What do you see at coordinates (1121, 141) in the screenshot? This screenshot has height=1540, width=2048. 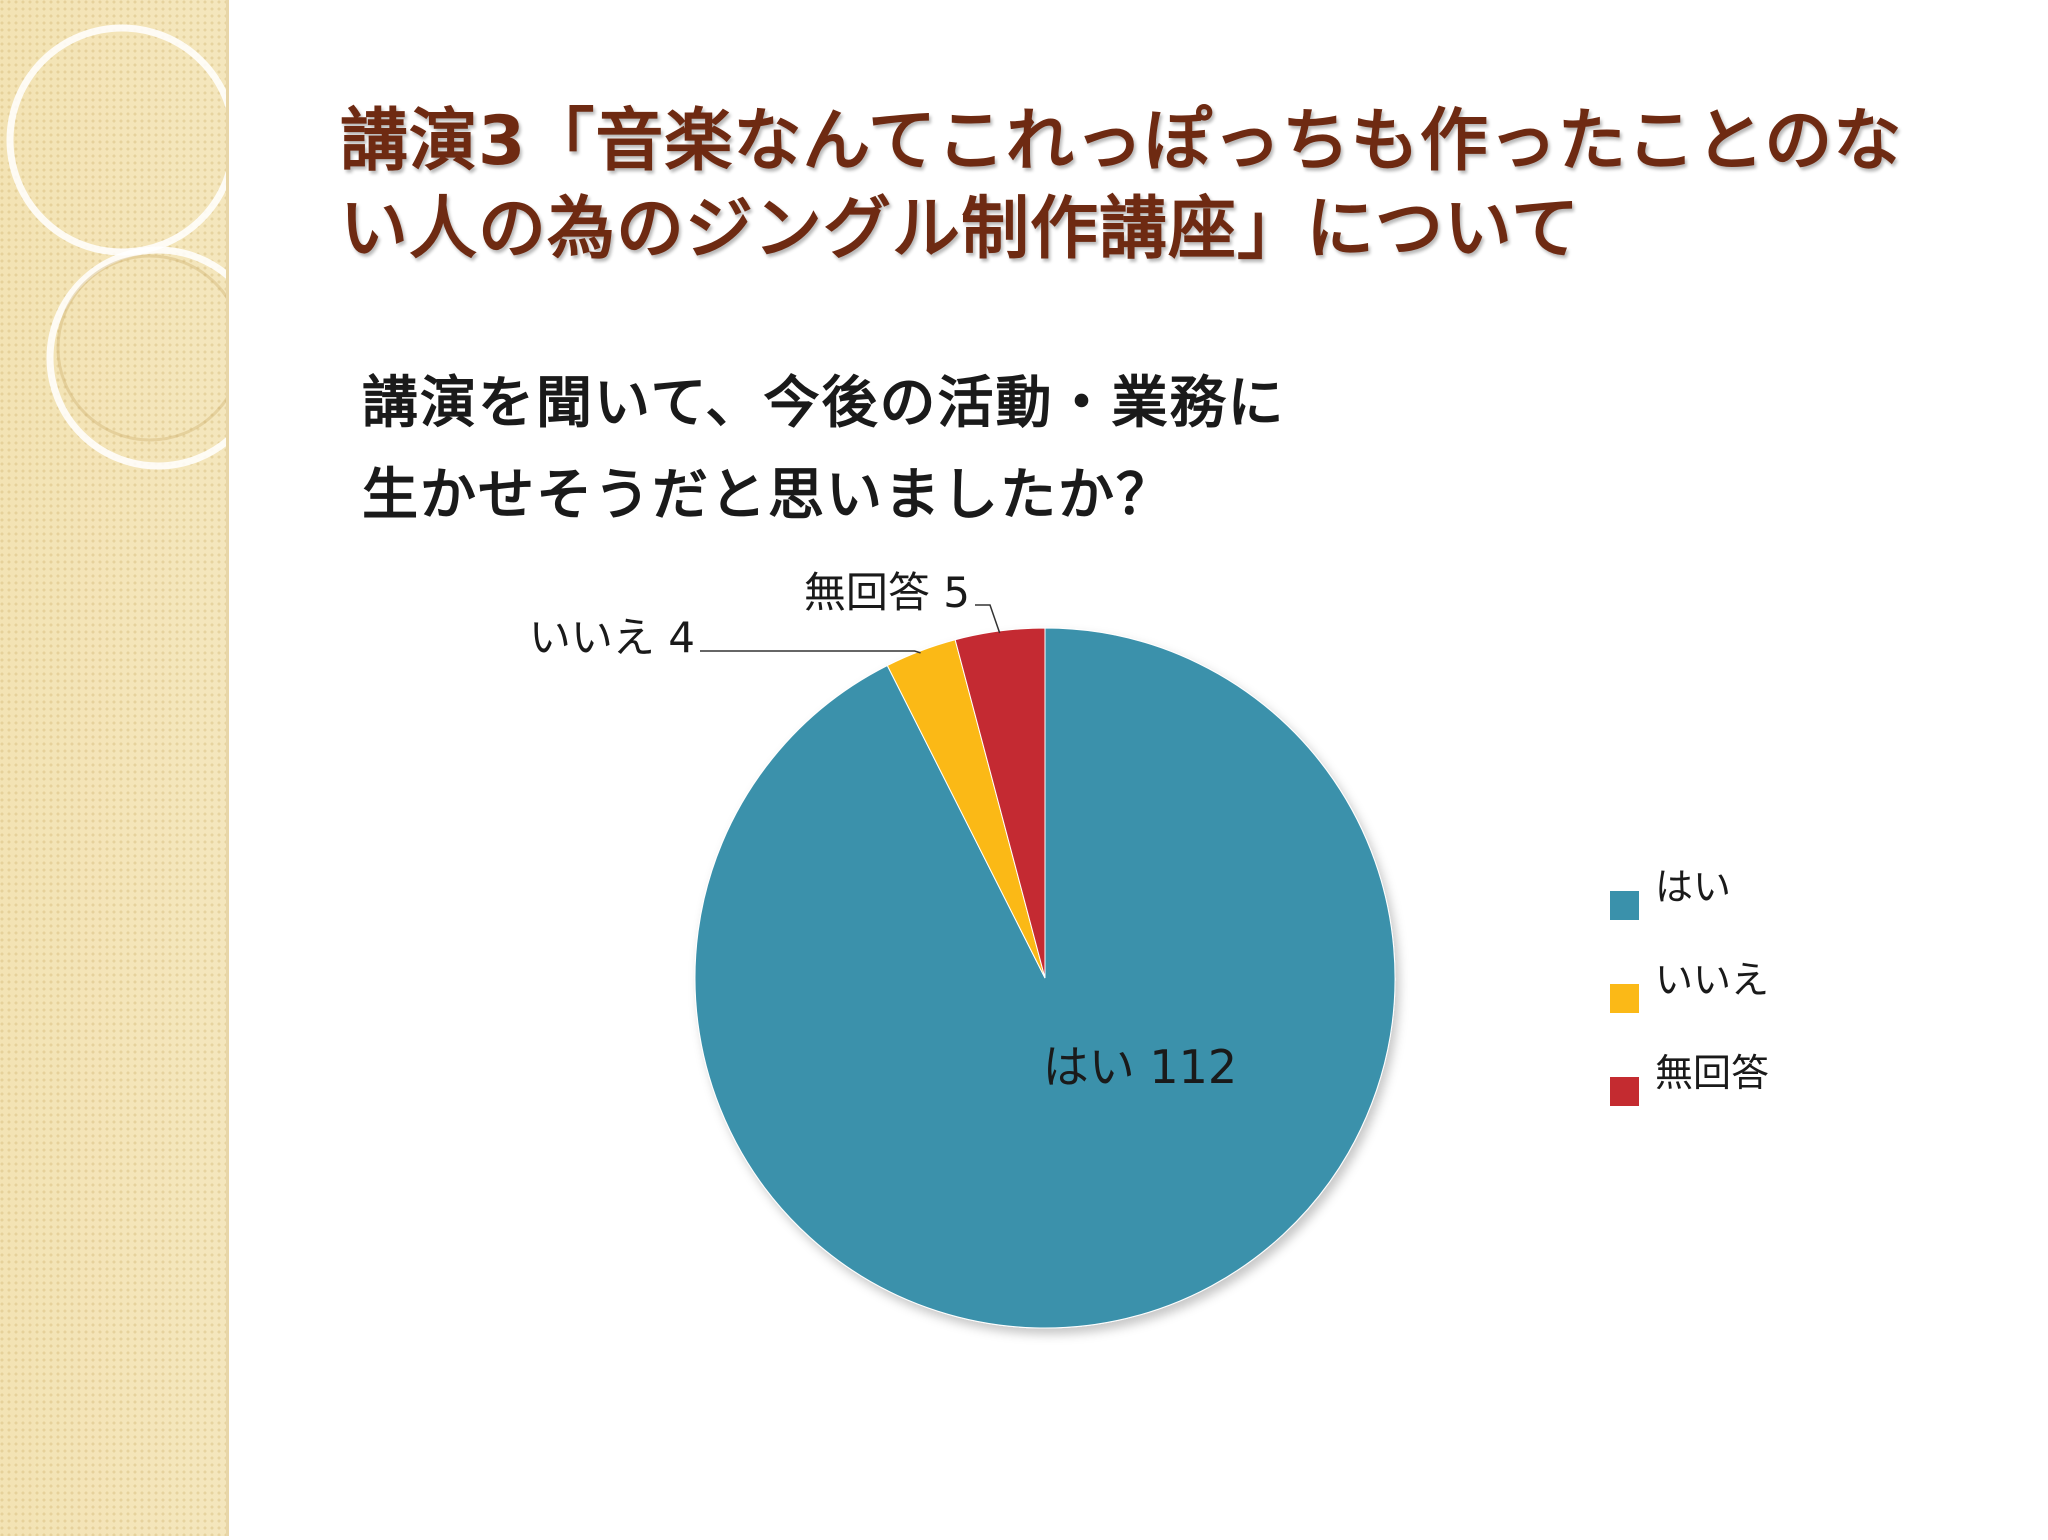 I see `slide-title-line-1: 講演3「音楽なんてこれっぽっちも作ったことのな` at bounding box center [1121, 141].